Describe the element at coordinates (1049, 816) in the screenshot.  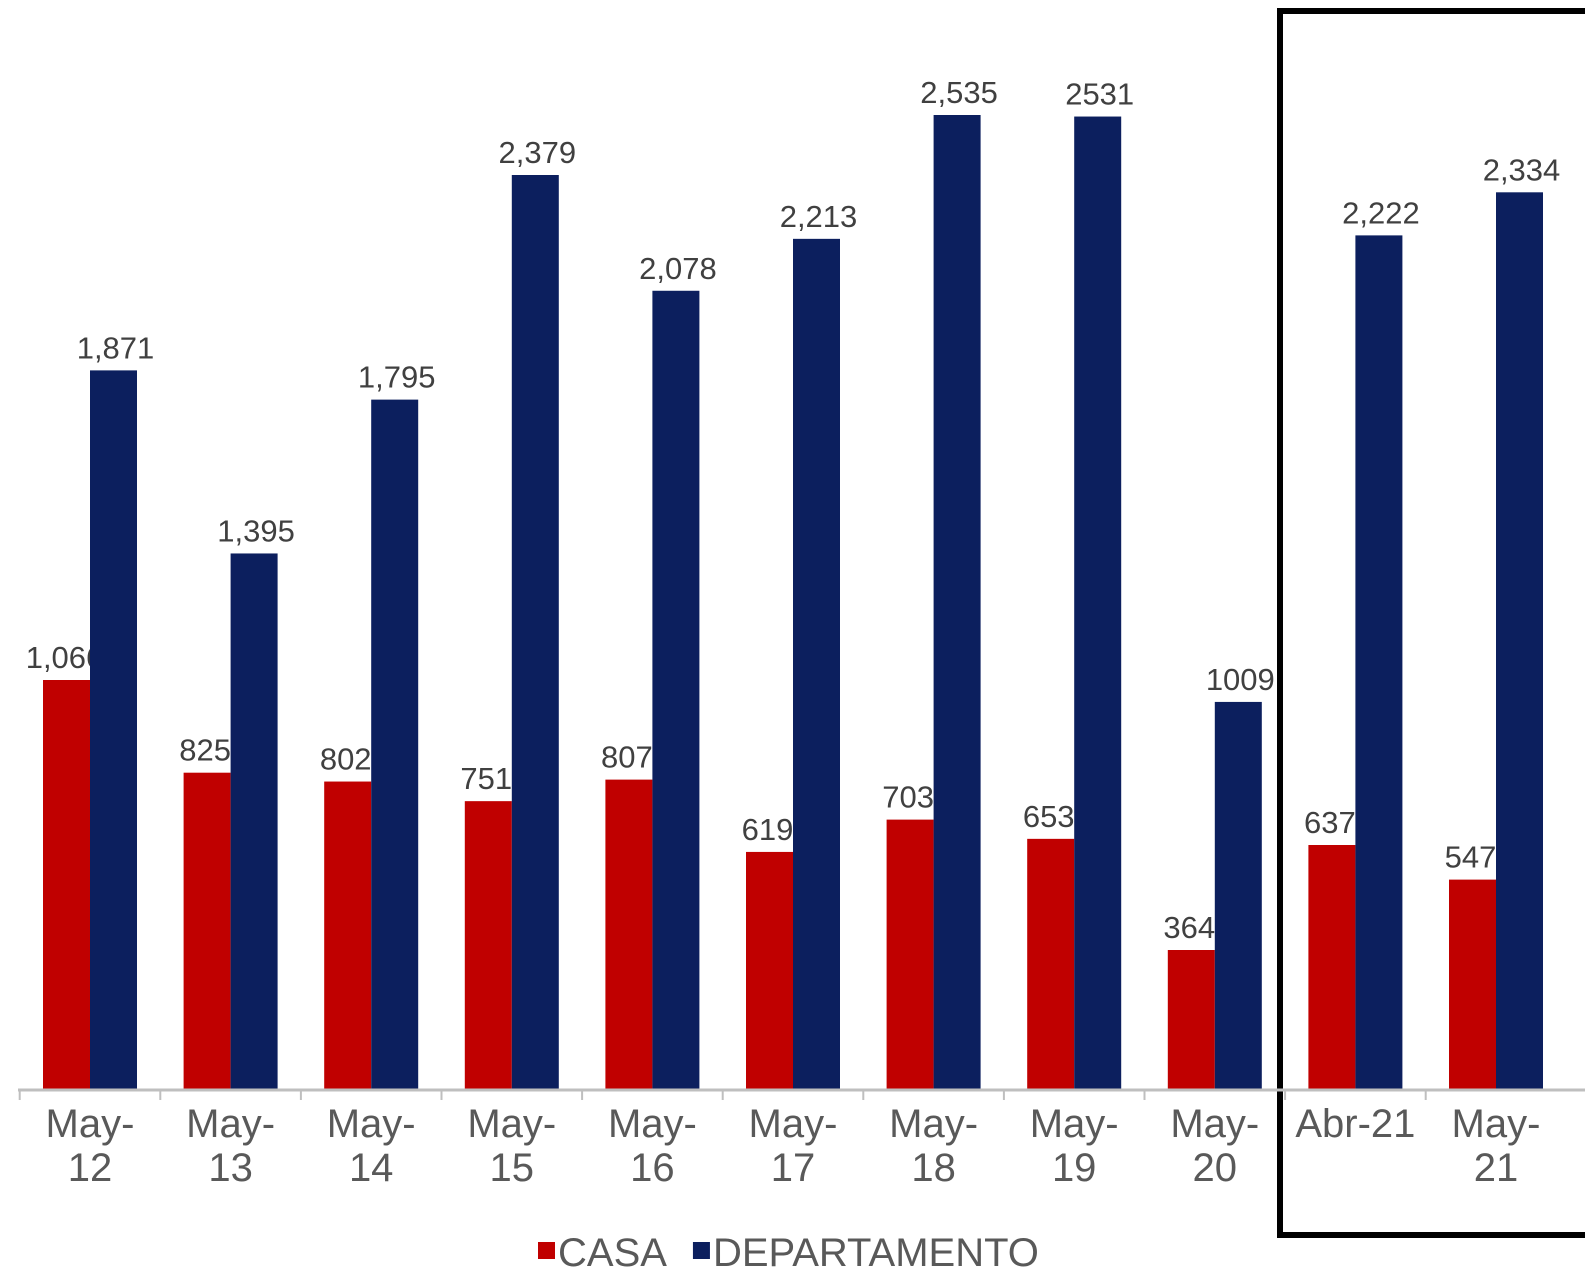
I see `value-label: 653` at that location.